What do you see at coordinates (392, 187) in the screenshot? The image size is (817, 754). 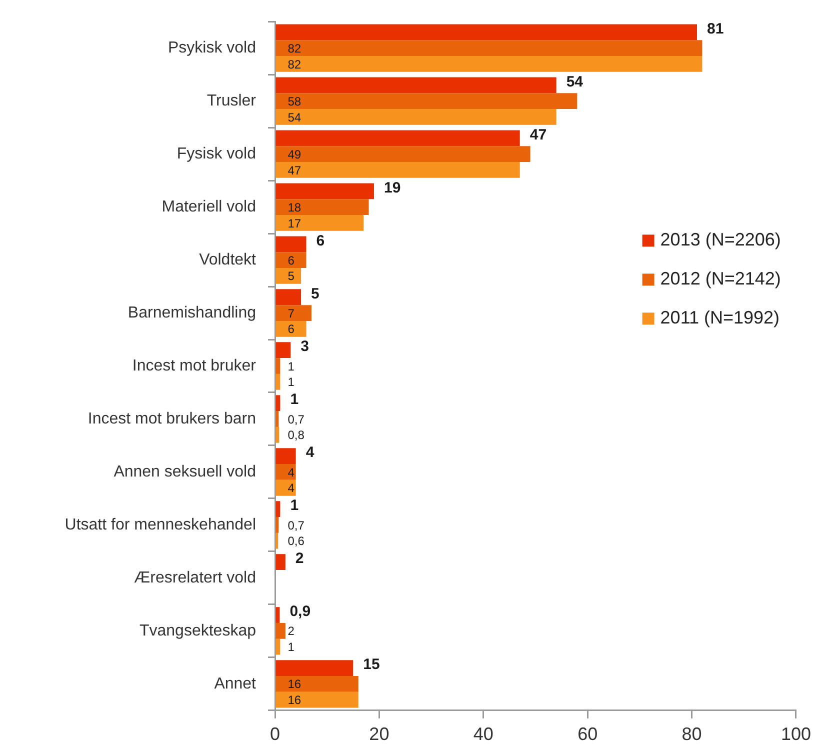 I see `data-label: 19` at bounding box center [392, 187].